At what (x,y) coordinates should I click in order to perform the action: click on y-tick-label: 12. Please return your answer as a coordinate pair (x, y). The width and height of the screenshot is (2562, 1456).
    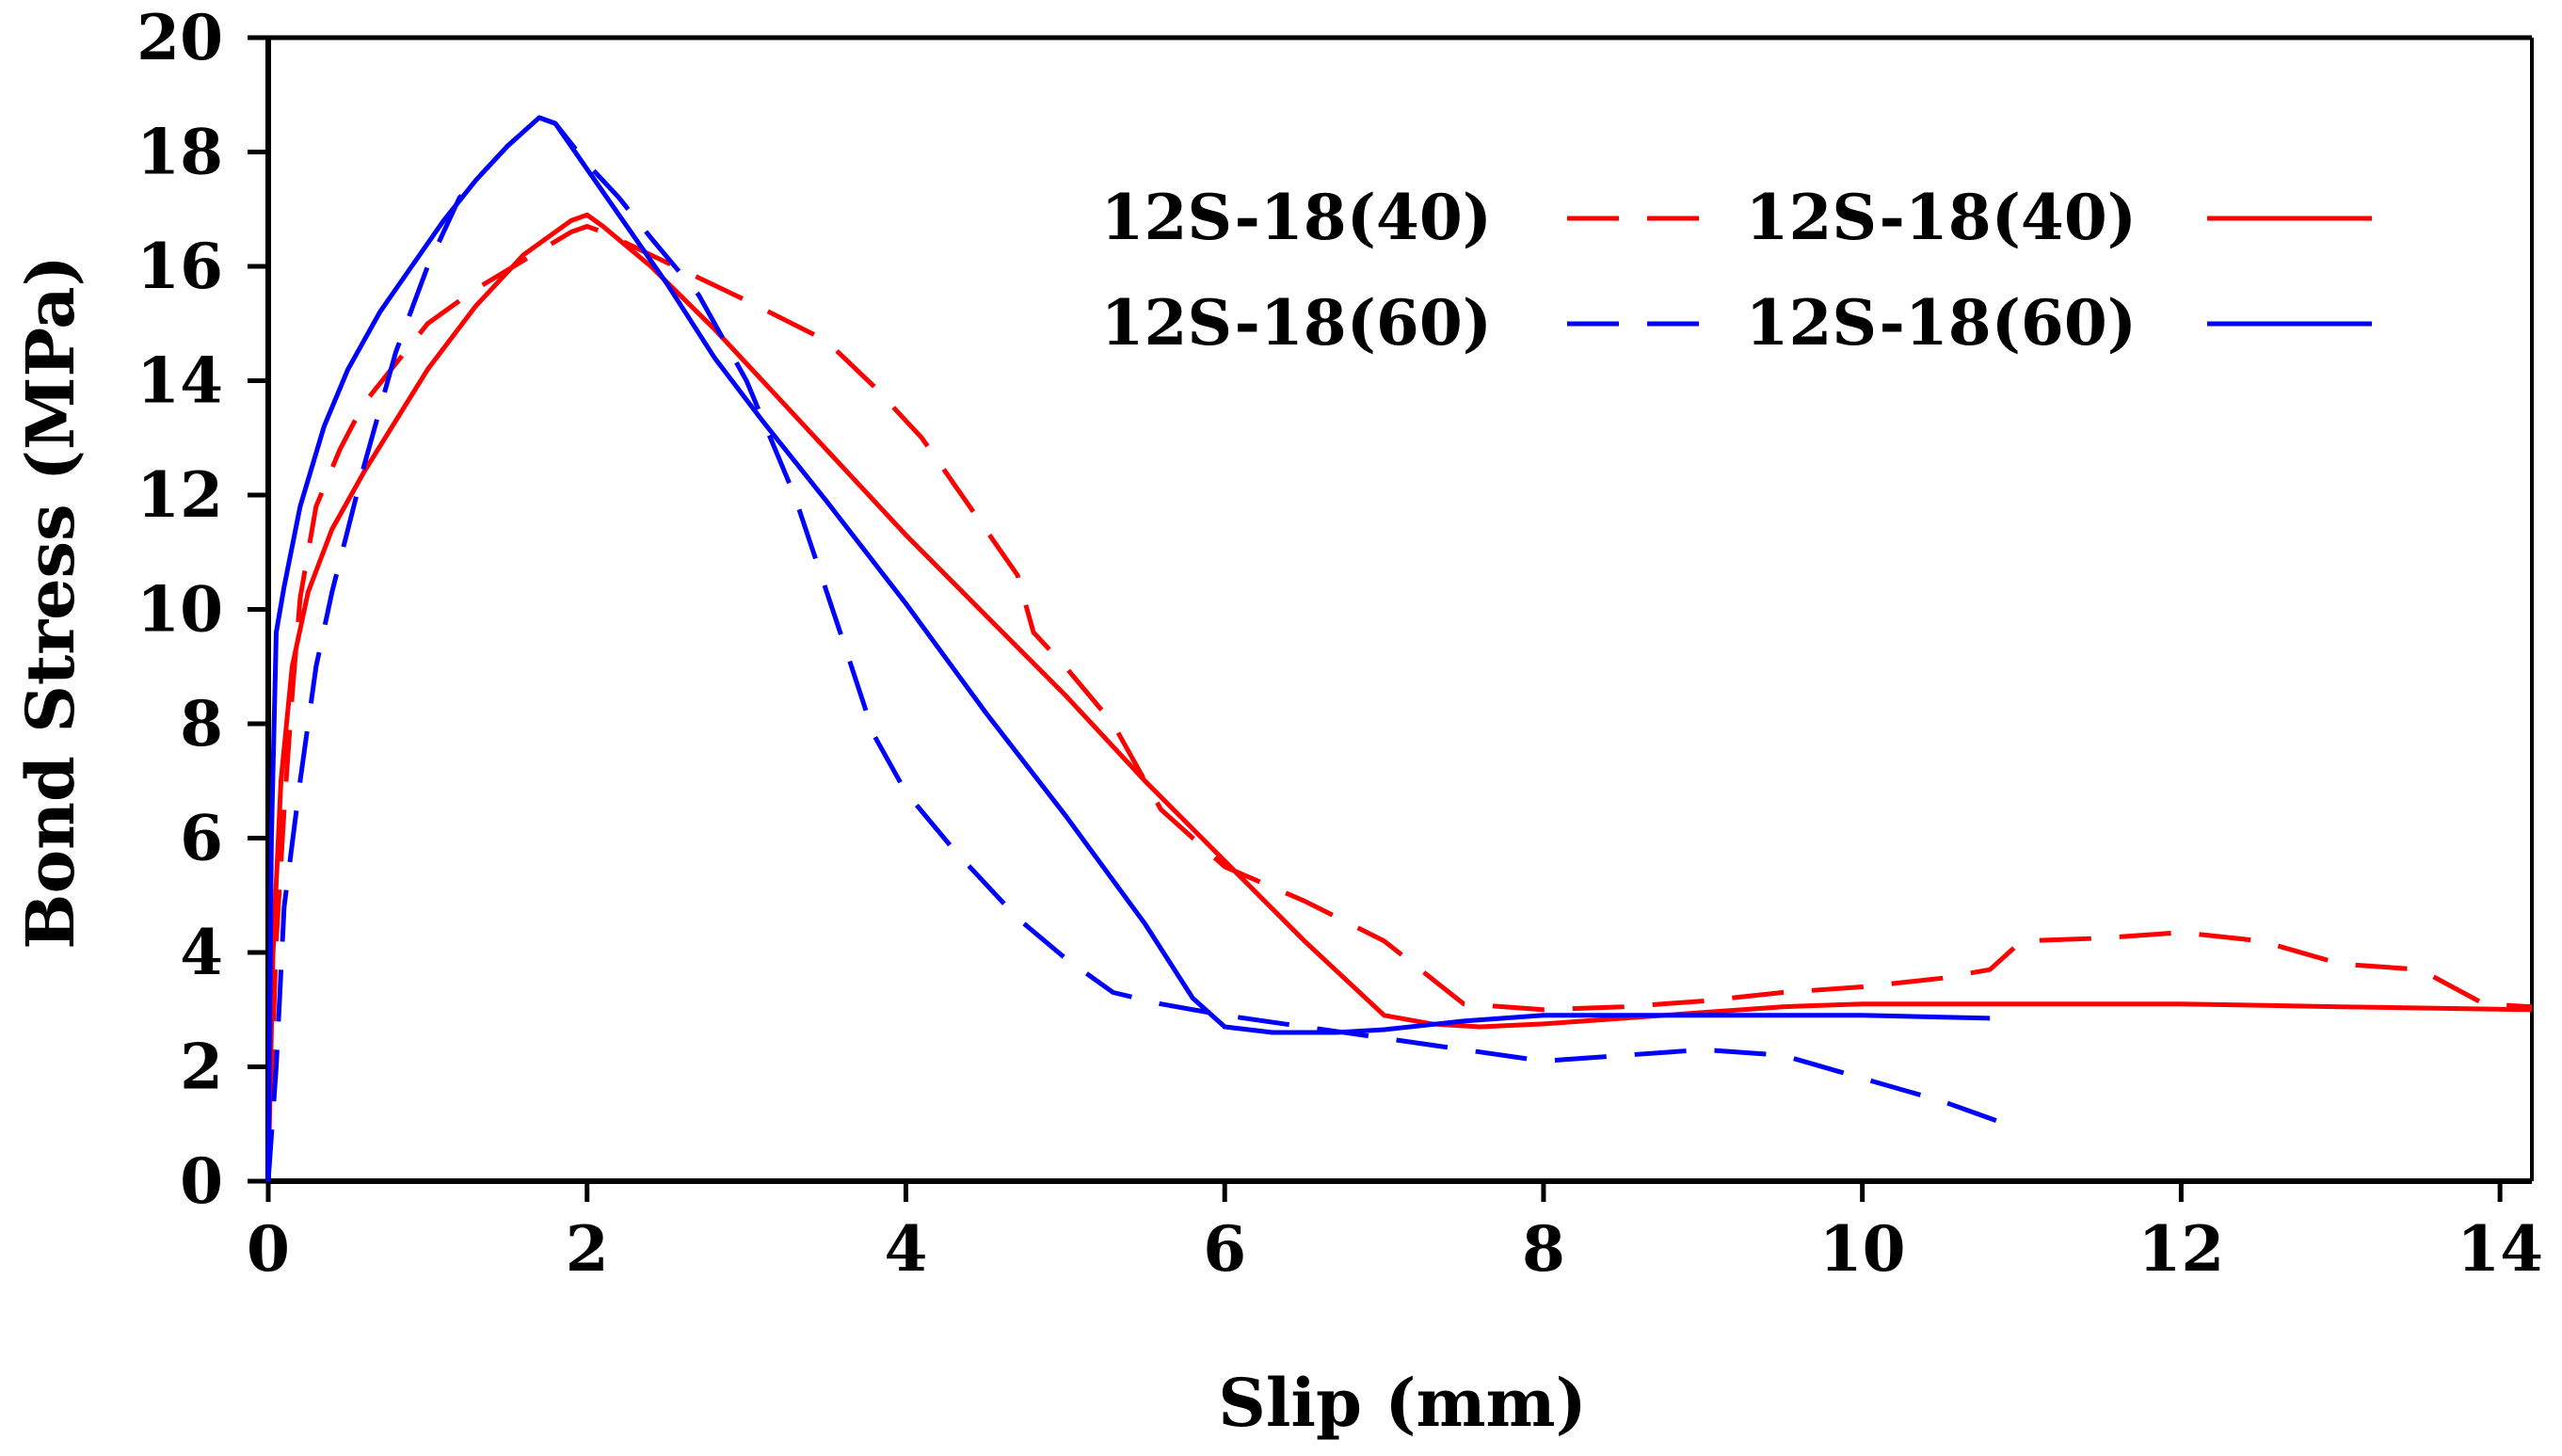
    Looking at the image, I should click on (180, 495).